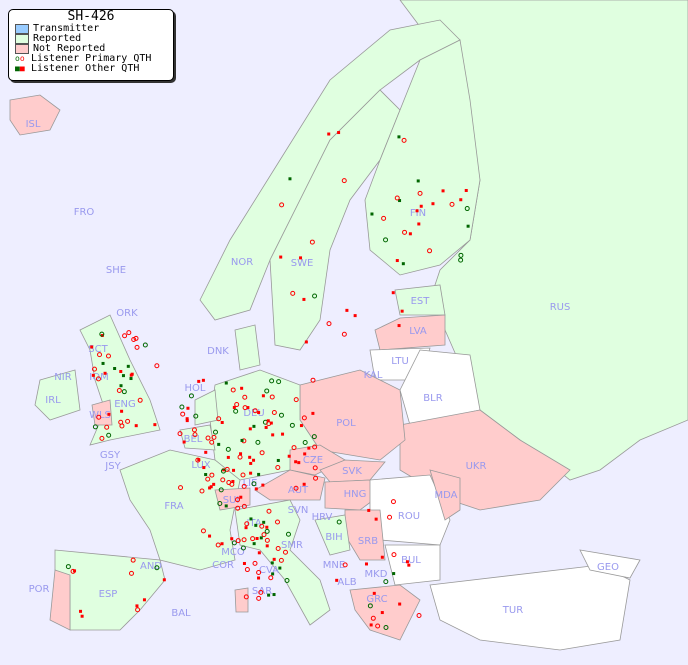 The height and width of the screenshot is (665, 688). I want to click on country-svk, so click(352, 471).